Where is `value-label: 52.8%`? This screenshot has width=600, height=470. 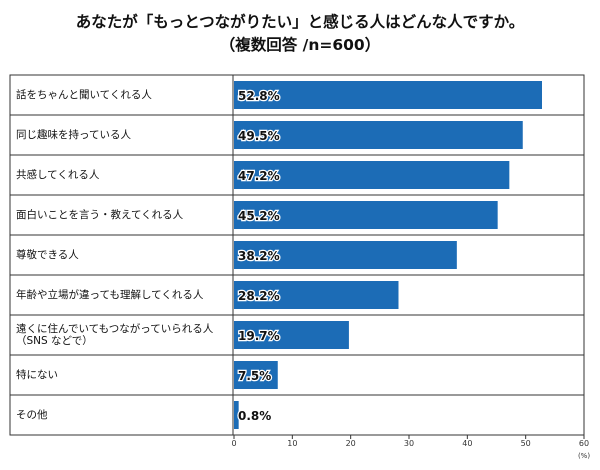
value-label: 52.8% is located at coordinates (259, 96).